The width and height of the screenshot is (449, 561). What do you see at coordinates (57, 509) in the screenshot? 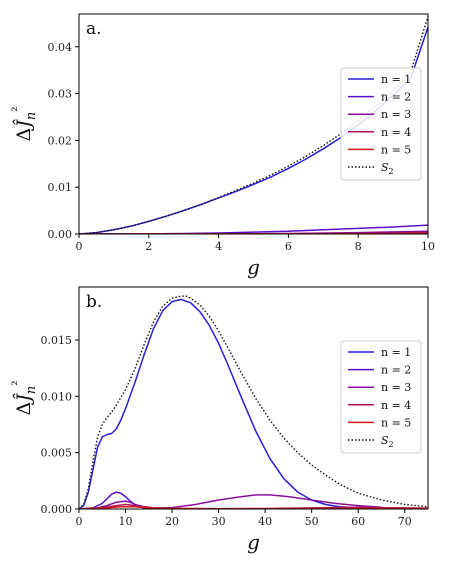
I see `y-tick-label: 0.000` at bounding box center [57, 509].